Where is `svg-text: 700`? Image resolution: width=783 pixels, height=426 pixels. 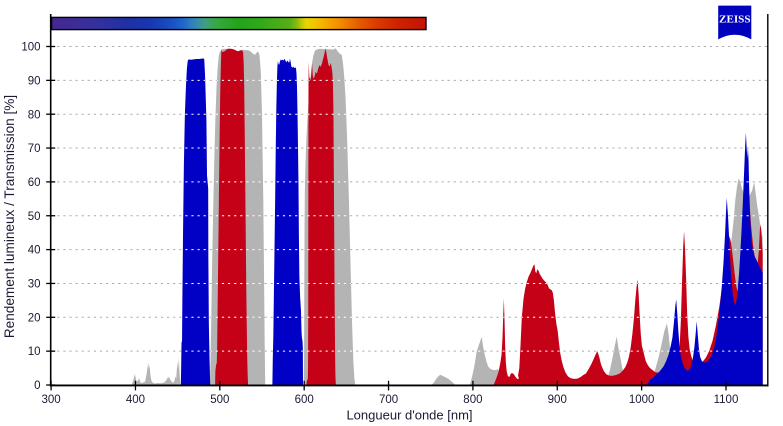 svg-text: 700 is located at coordinates (388, 400).